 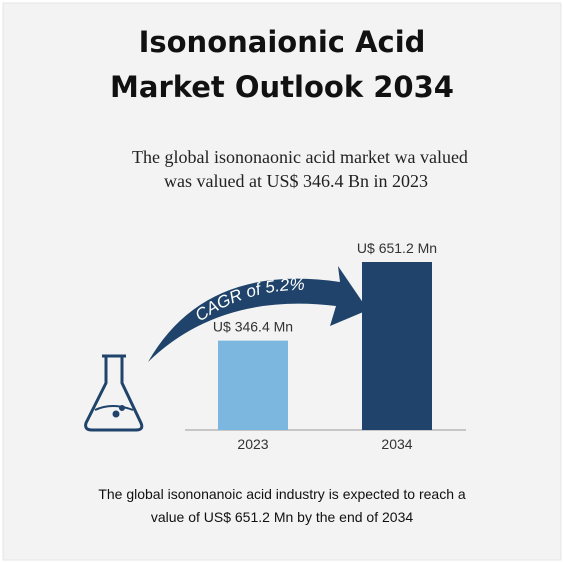 What do you see at coordinates (282, 517) in the screenshot?
I see `footer-line: value of US$ 651.2 Mn by the end of 2034` at bounding box center [282, 517].